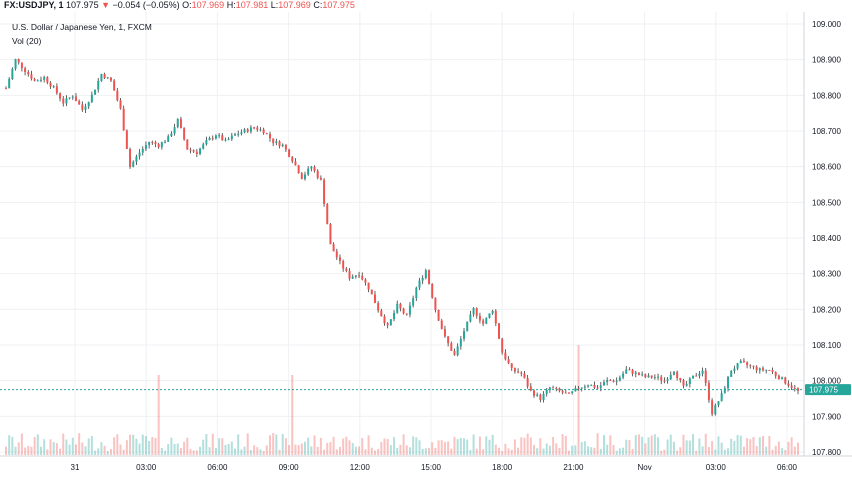 This screenshot has width=852, height=485. I want to click on price-tick-label: 108.400, so click(826, 238).